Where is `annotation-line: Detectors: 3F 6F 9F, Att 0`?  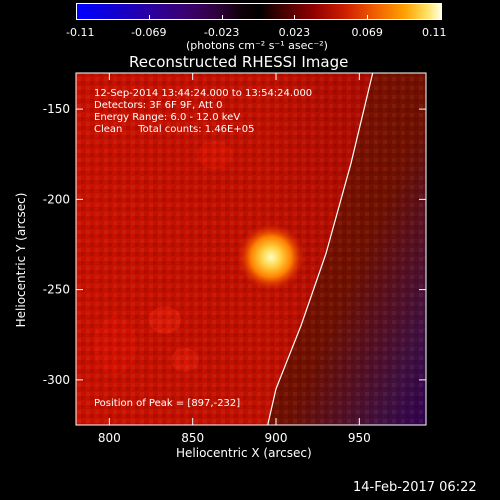
annotation-line: Detectors: 3F 6F 9F, Att 0 is located at coordinates (203, 106).